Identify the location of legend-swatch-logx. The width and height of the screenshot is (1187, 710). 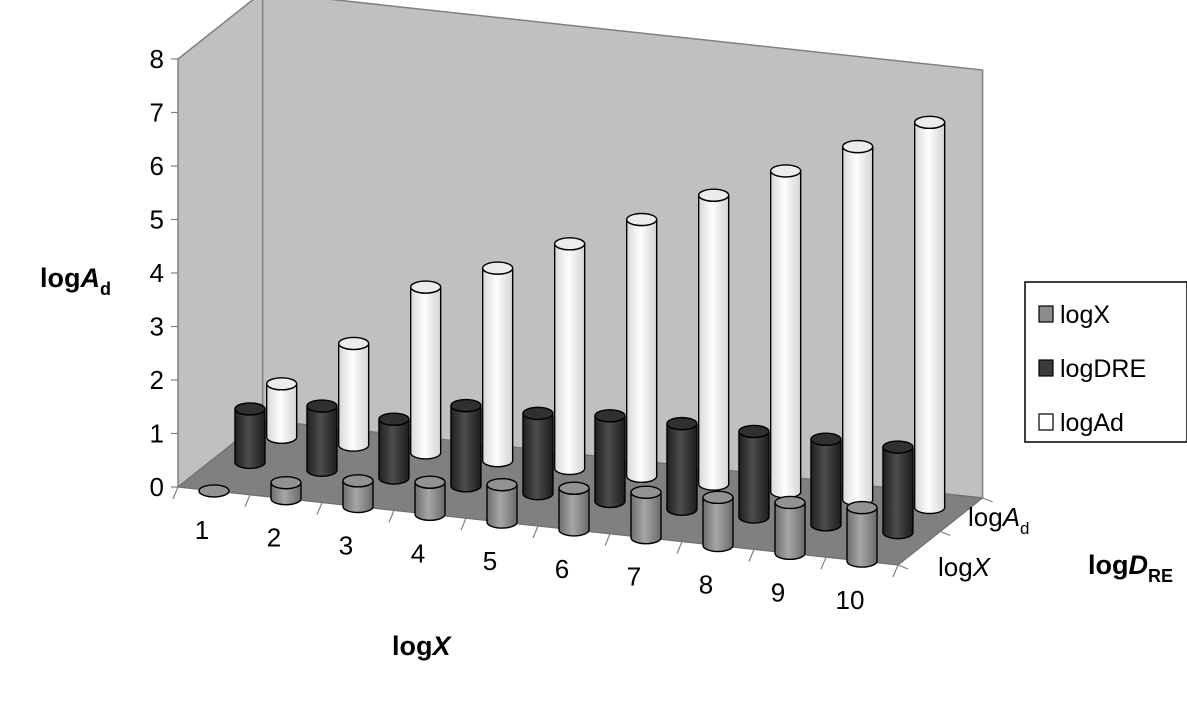
(1046, 314).